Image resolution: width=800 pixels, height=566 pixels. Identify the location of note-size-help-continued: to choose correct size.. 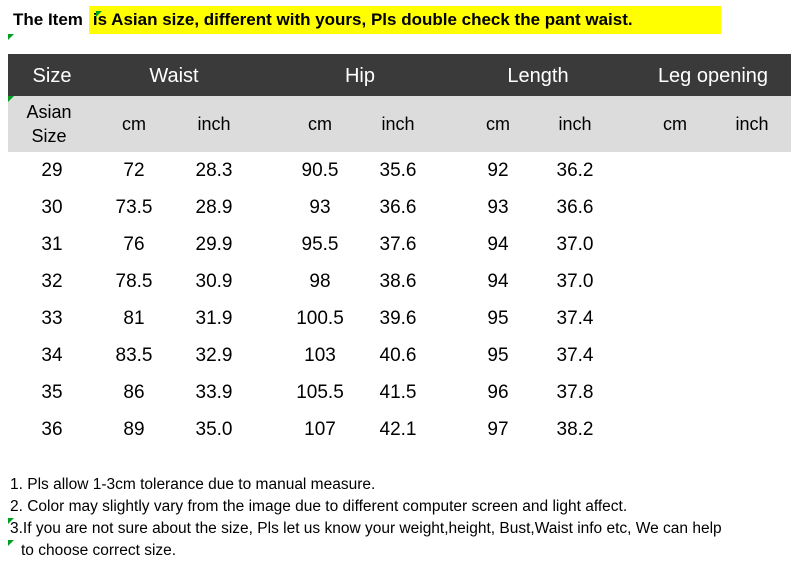
(99, 550).